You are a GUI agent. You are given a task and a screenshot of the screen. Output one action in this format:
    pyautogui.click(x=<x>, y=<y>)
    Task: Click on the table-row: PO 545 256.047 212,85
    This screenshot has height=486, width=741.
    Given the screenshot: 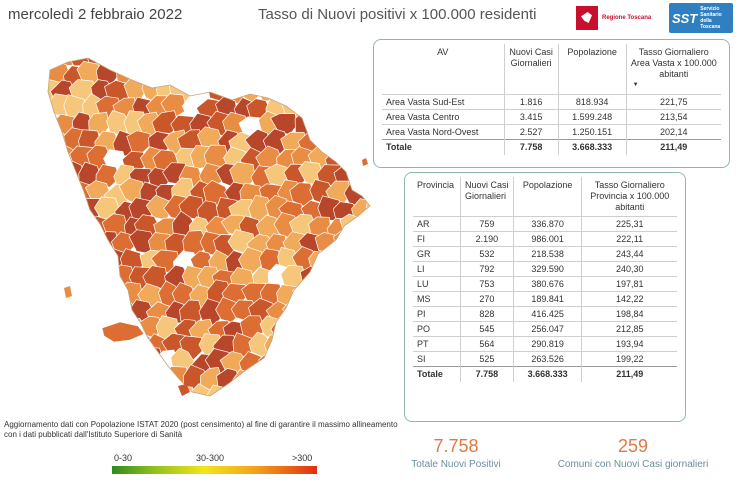 What is the action you would take?
    pyautogui.click(x=545, y=329)
    